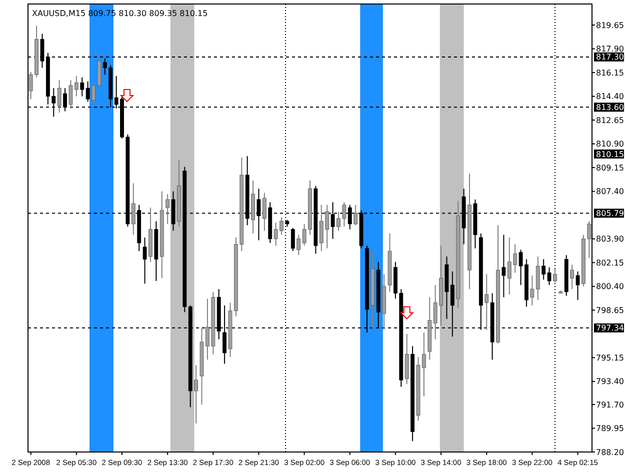  What do you see at coordinates (610, 154) in the screenshot?
I see `annotation: 810.15` at bounding box center [610, 154].